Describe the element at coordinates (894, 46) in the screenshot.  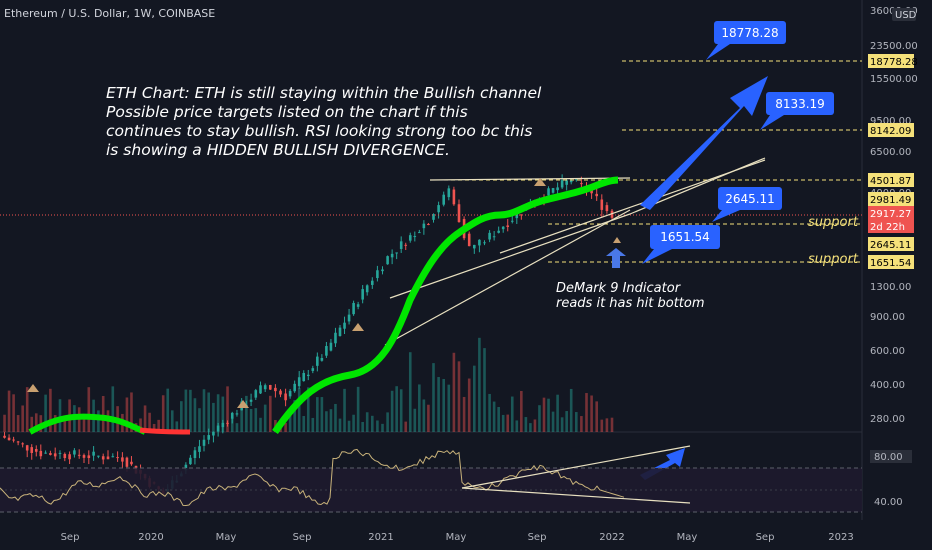
I see `price-tick: 23500.00` at that location.